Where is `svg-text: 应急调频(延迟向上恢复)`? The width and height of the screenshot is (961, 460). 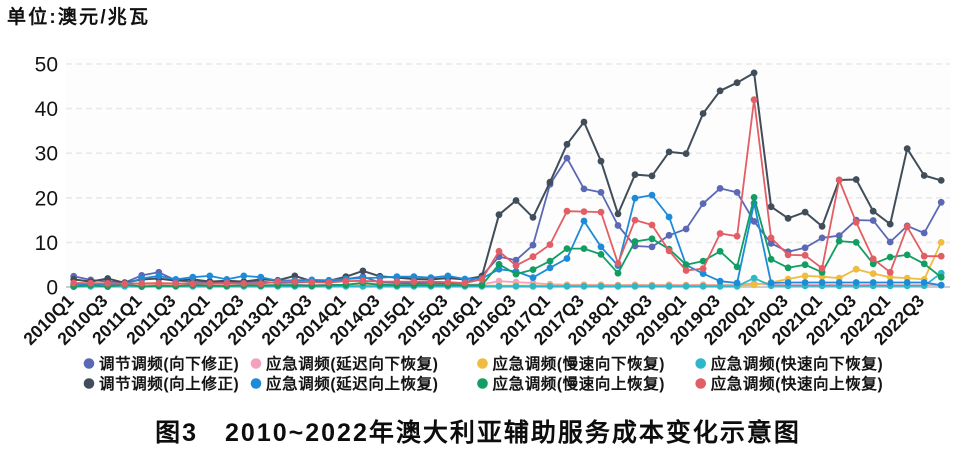
svg-text: 应急调频(延迟向上恢复) is located at coordinates (352, 383).